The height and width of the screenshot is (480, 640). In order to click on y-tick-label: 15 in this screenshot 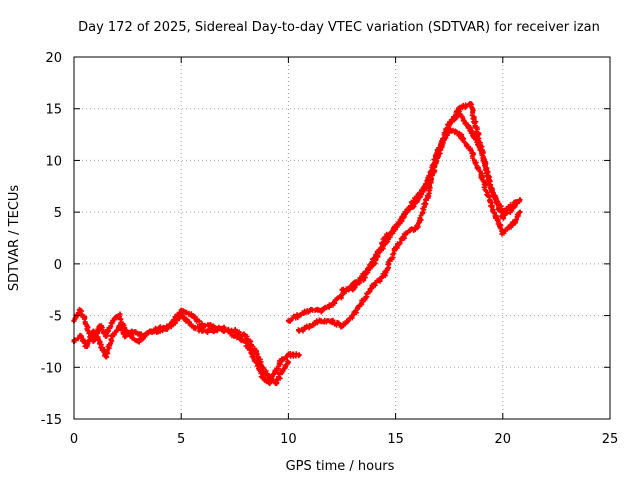, I will do `click(53, 110)`.